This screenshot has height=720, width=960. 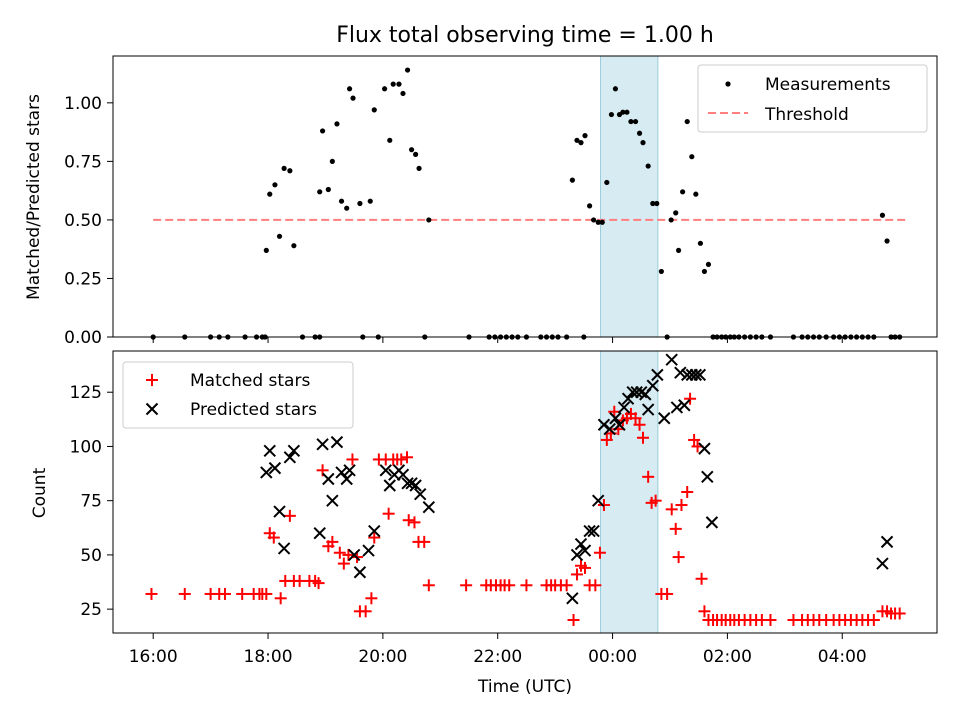 I want to click on legend-matched-marker, so click(x=152, y=380).